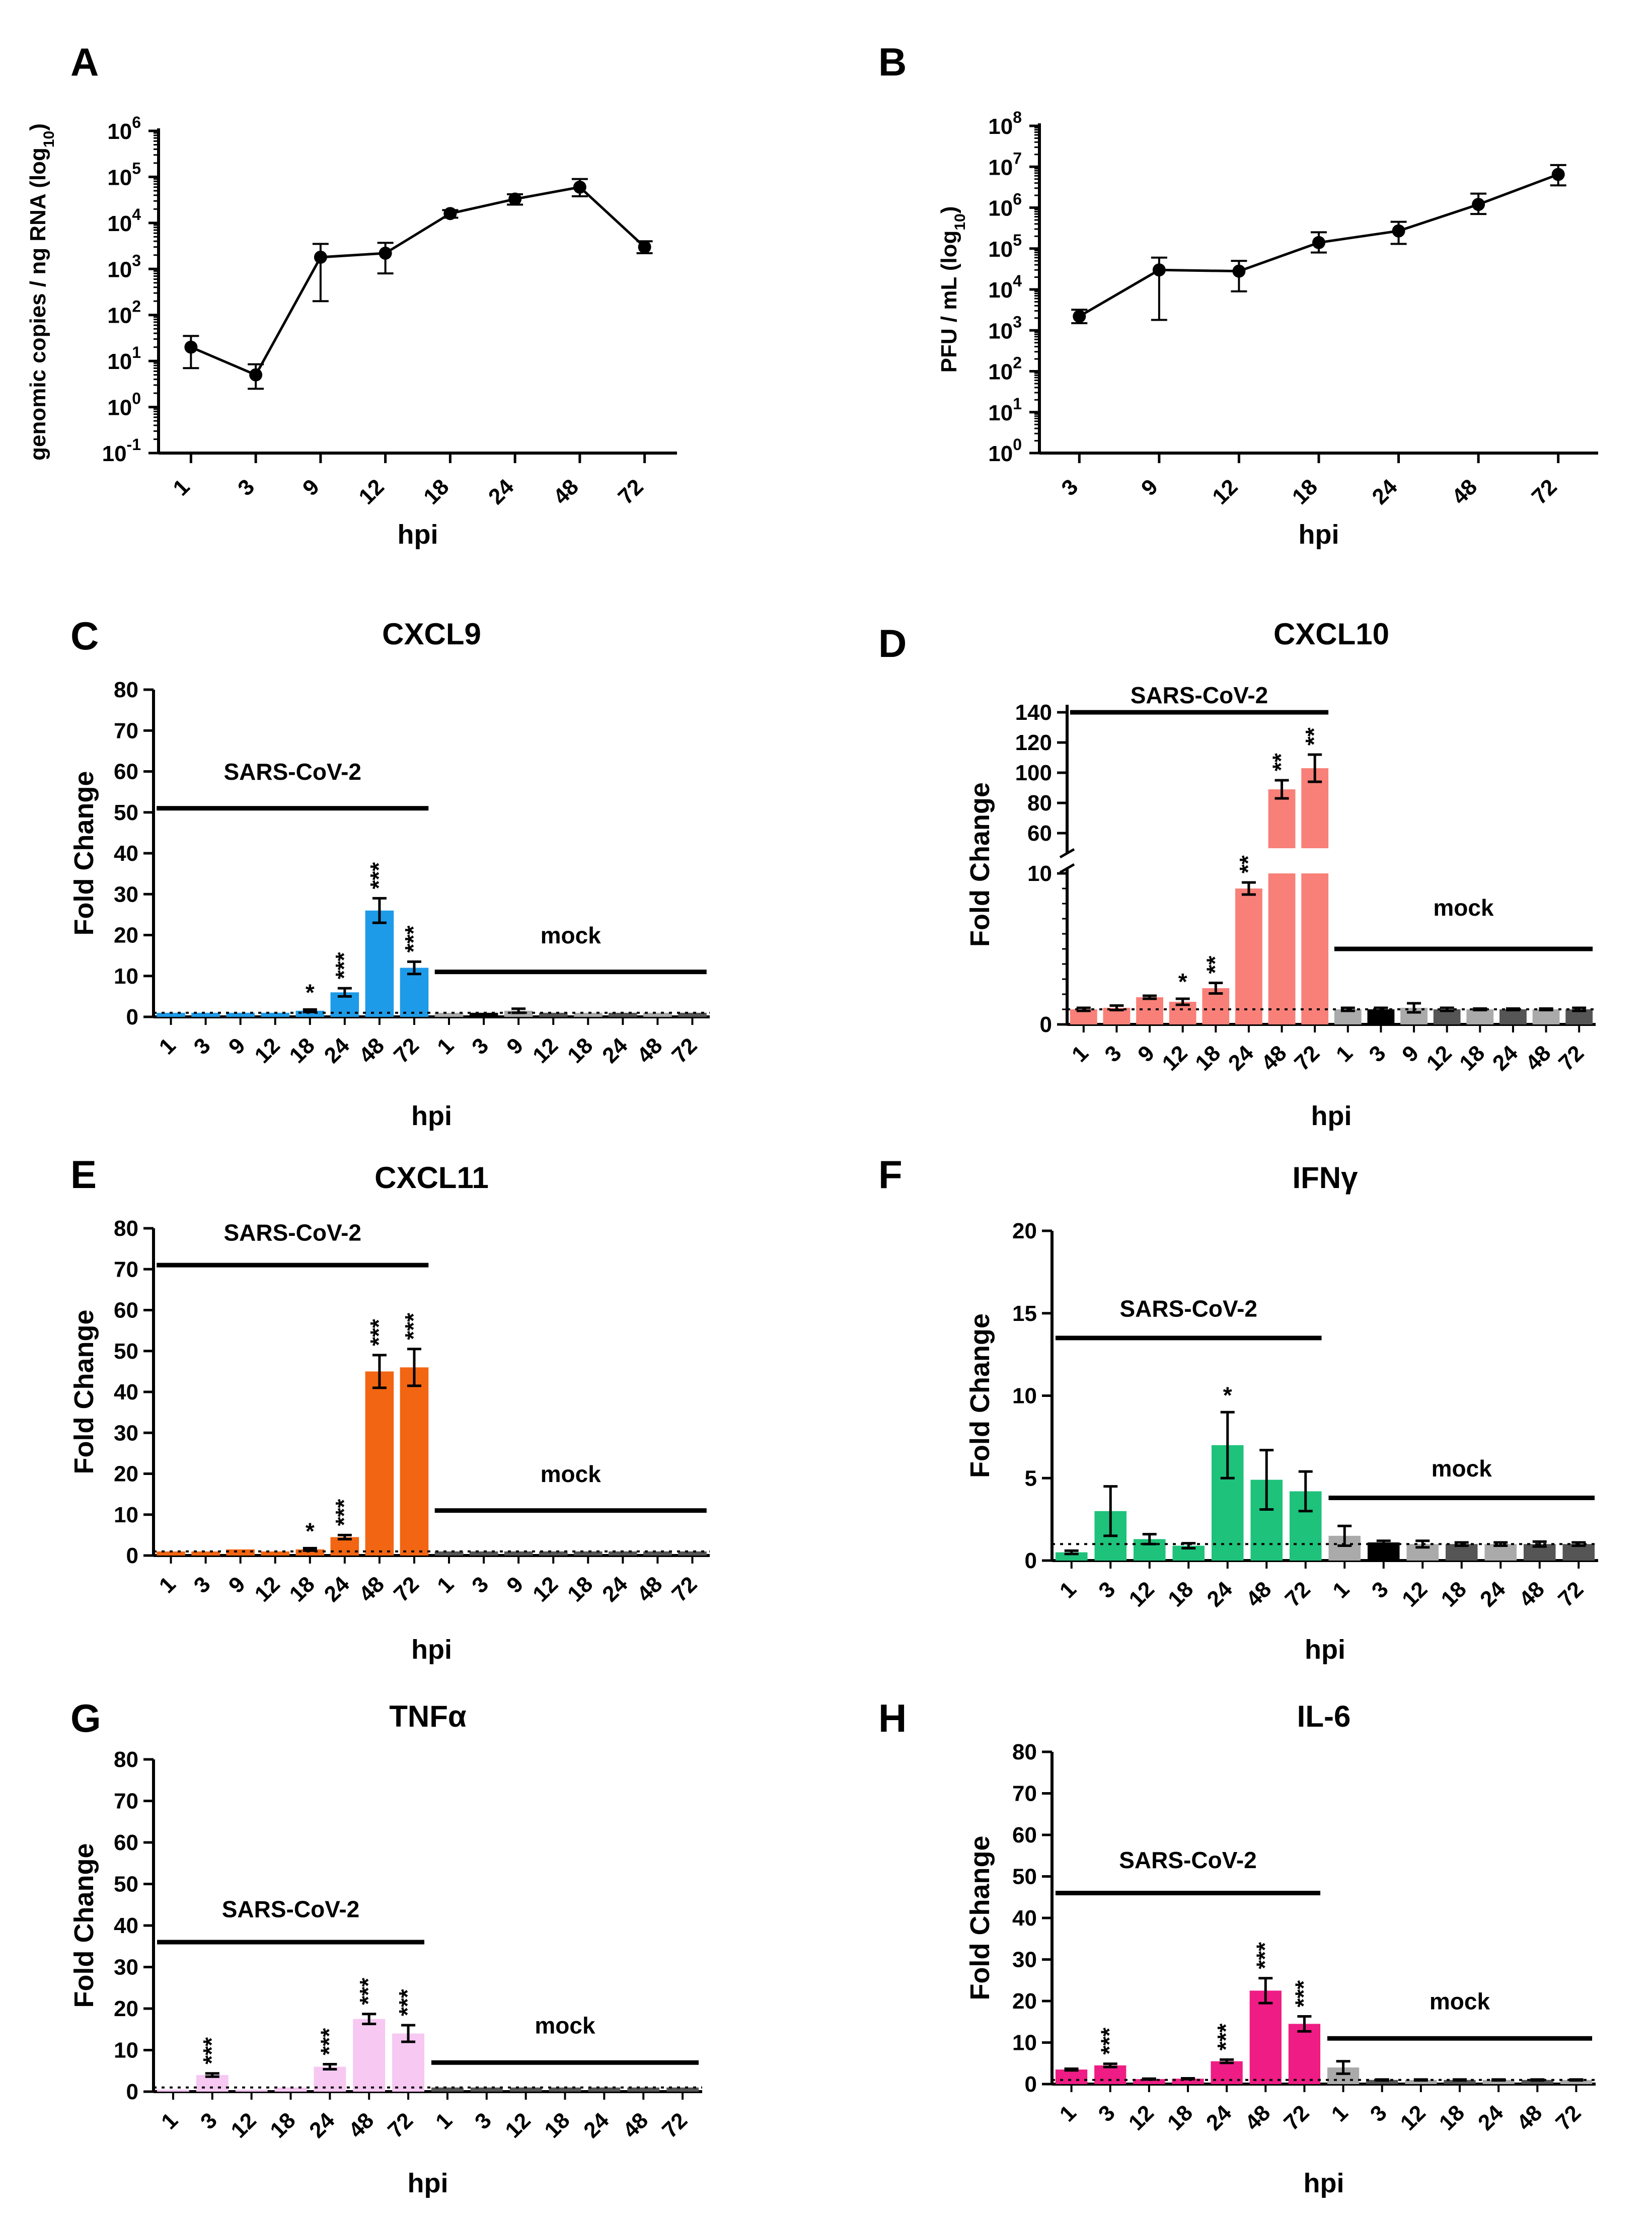 Image resolution: width=1652 pixels, height=2219 pixels. I want to click on series-line-A, so click(418, 281).